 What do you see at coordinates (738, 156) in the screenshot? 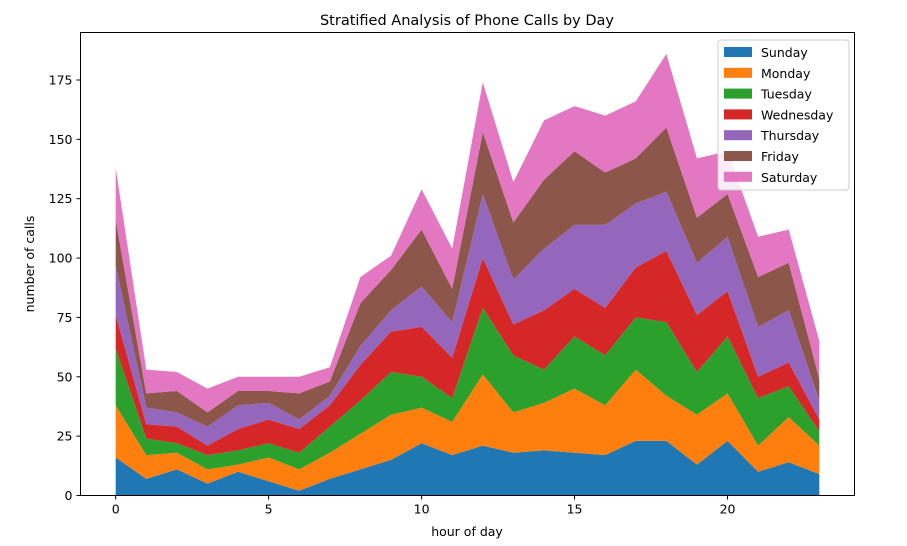
I see `legend-swatch-friday` at bounding box center [738, 156].